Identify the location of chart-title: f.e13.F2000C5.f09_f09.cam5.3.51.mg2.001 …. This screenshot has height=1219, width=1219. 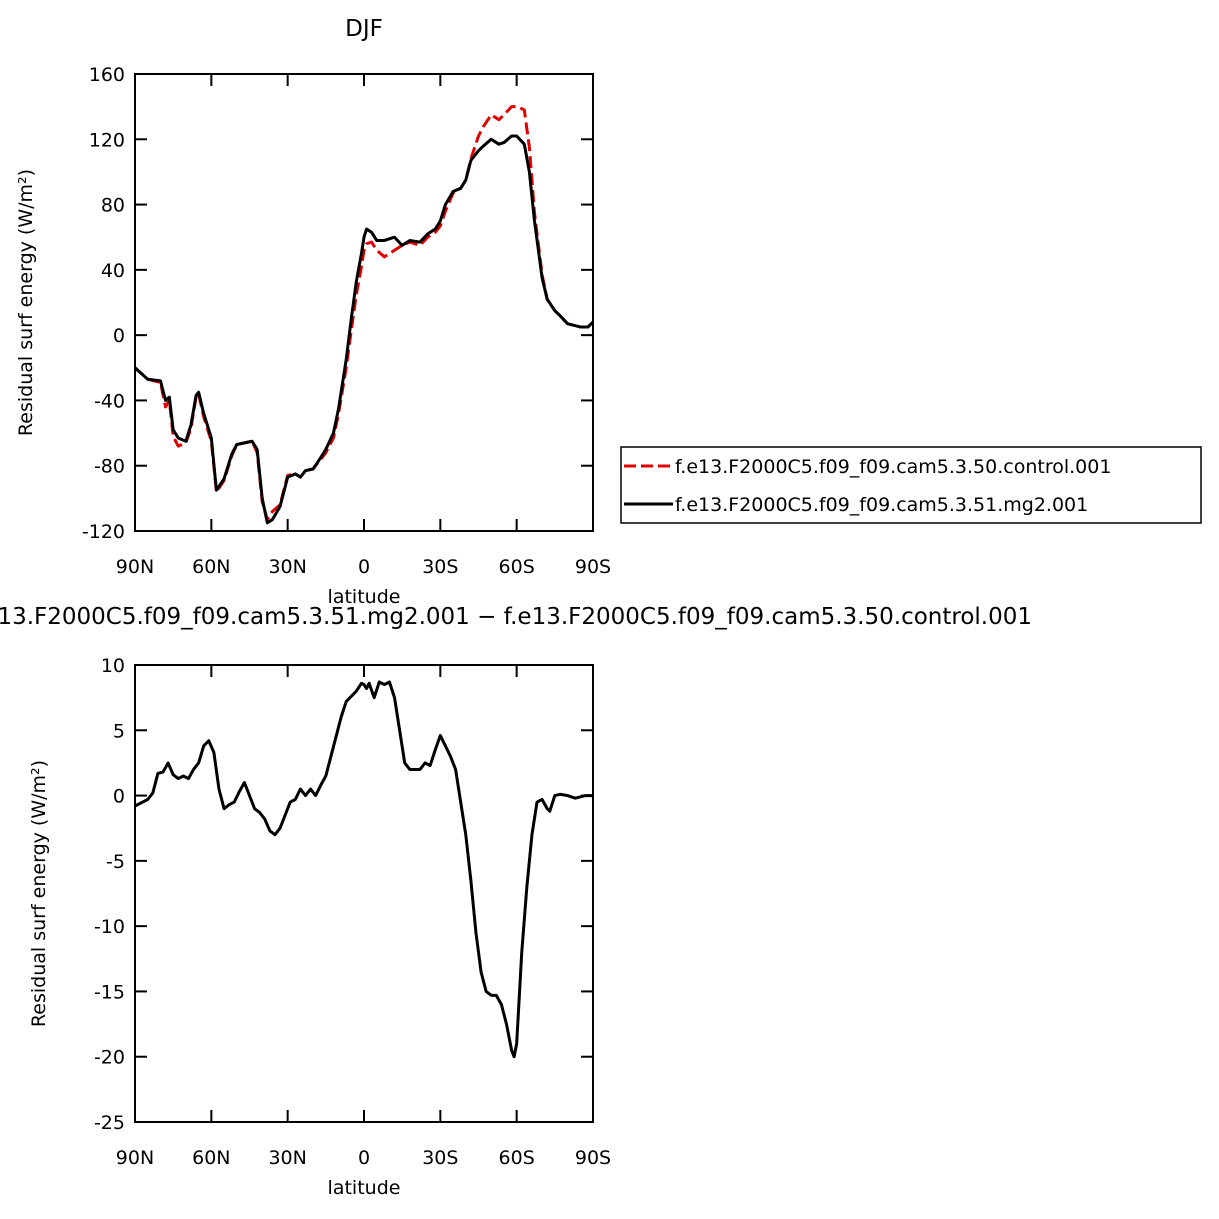
(516, 617).